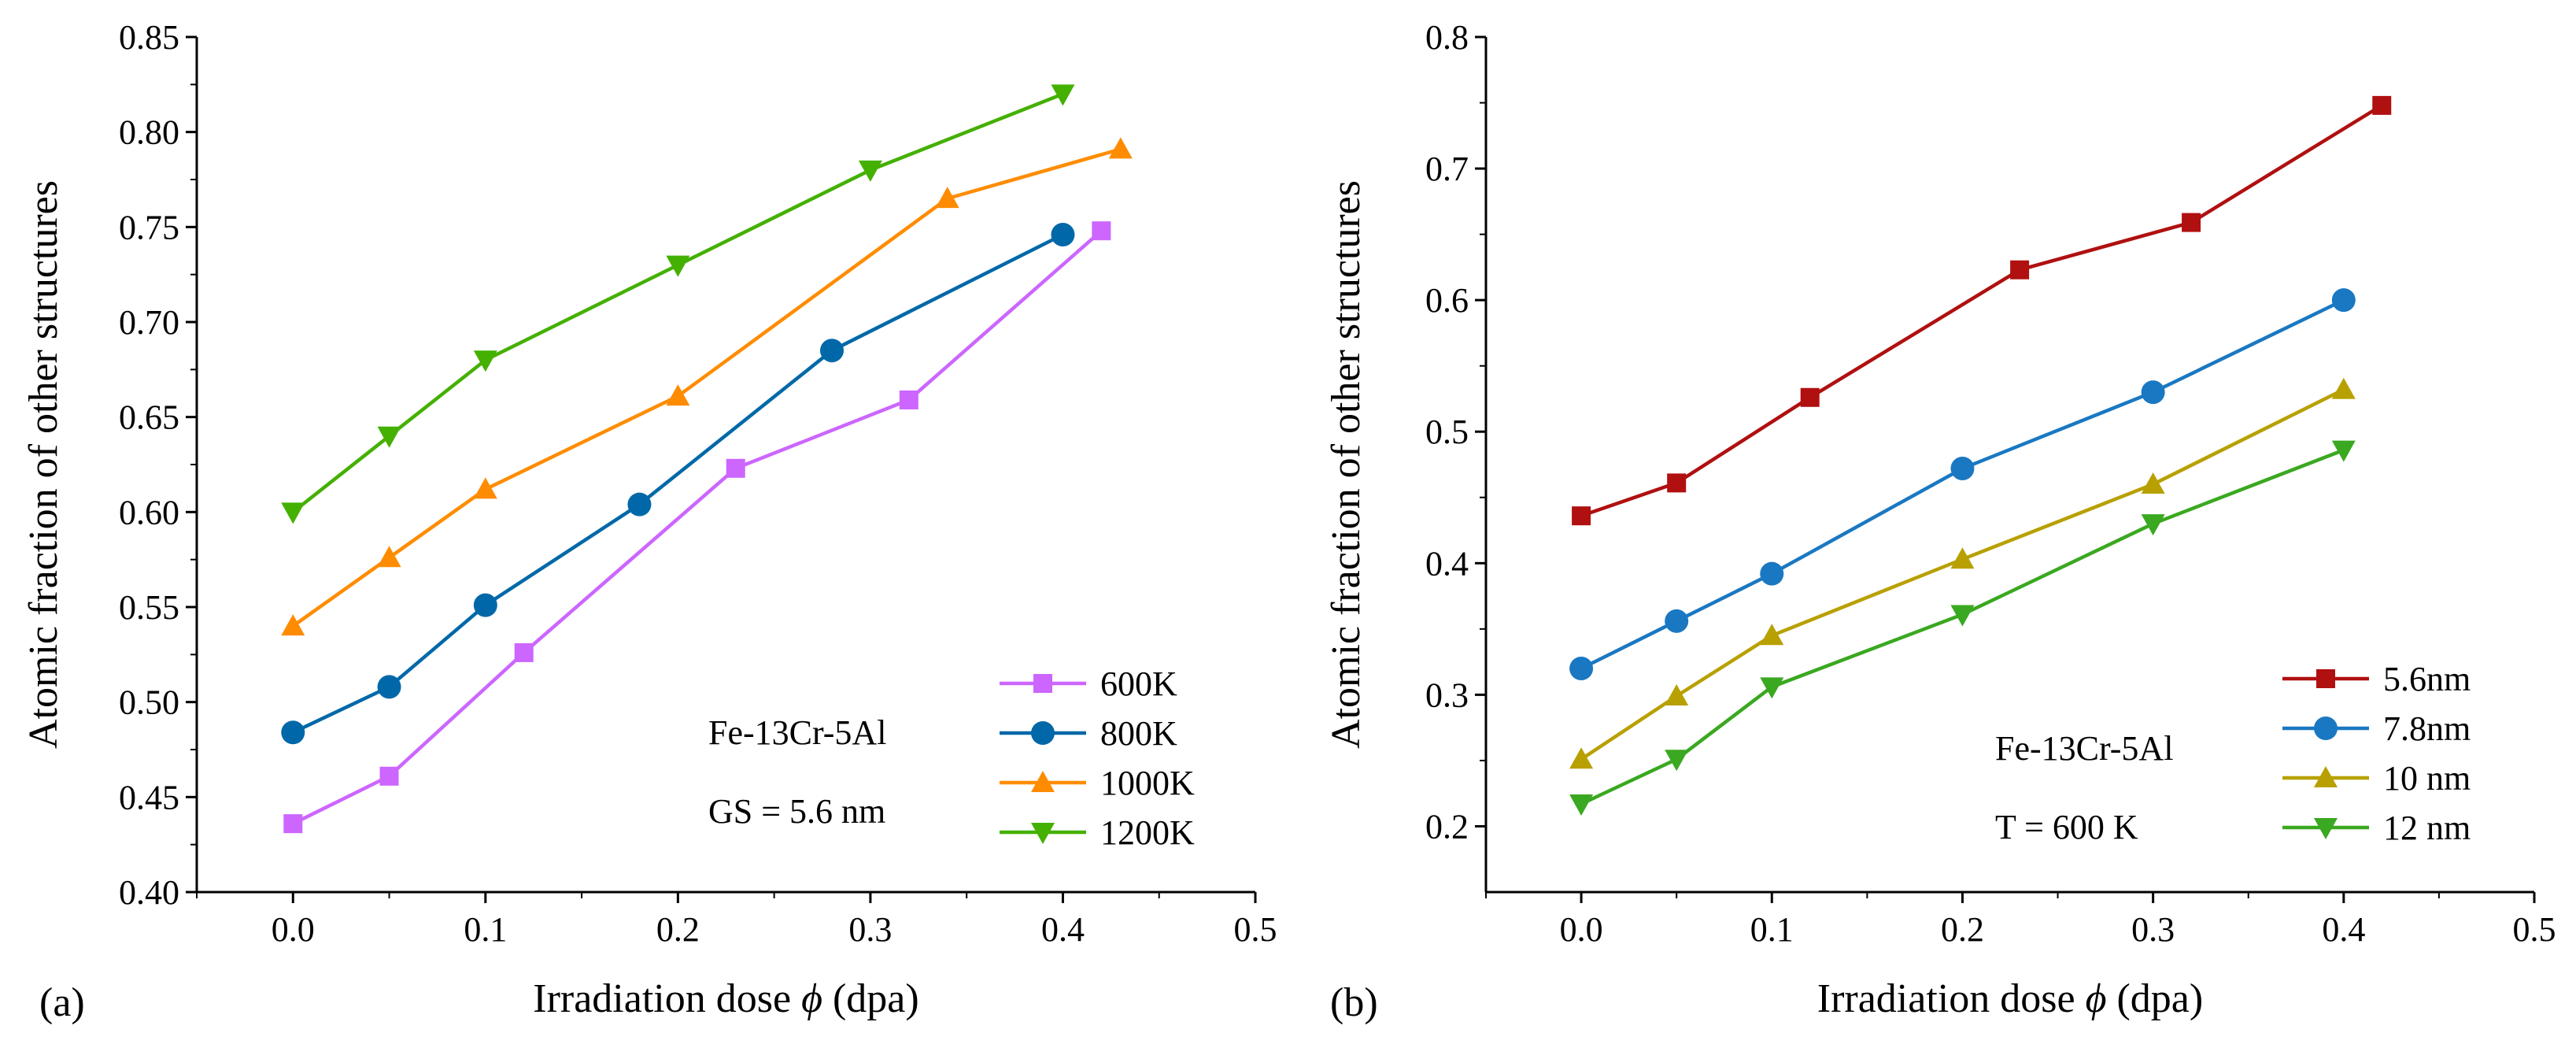 This screenshot has width=2576, height=1059. What do you see at coordinates (1088, 733) in the screenshot?
I see `legend-entry: 800K` at bounding box center [1088, 733].